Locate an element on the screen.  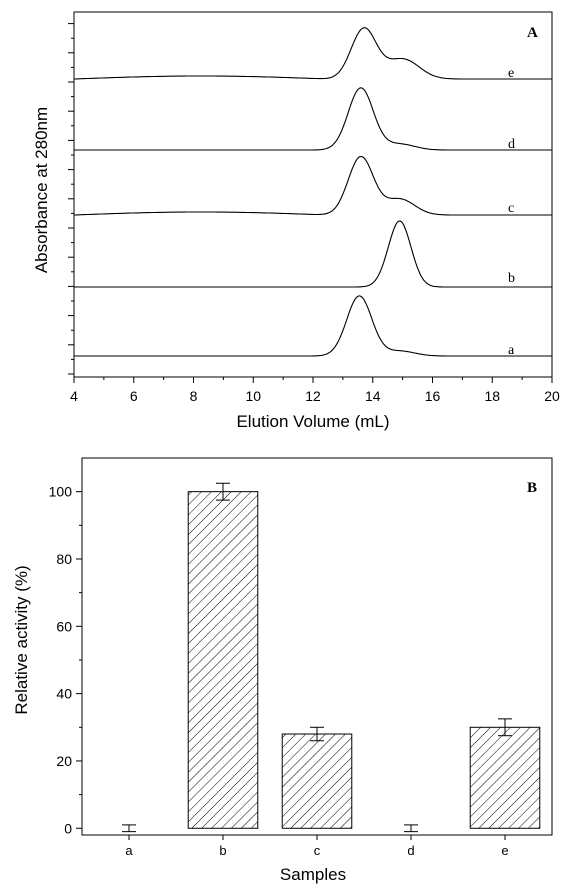
x-tick-label: 18 is located at coordinates (492, 396).